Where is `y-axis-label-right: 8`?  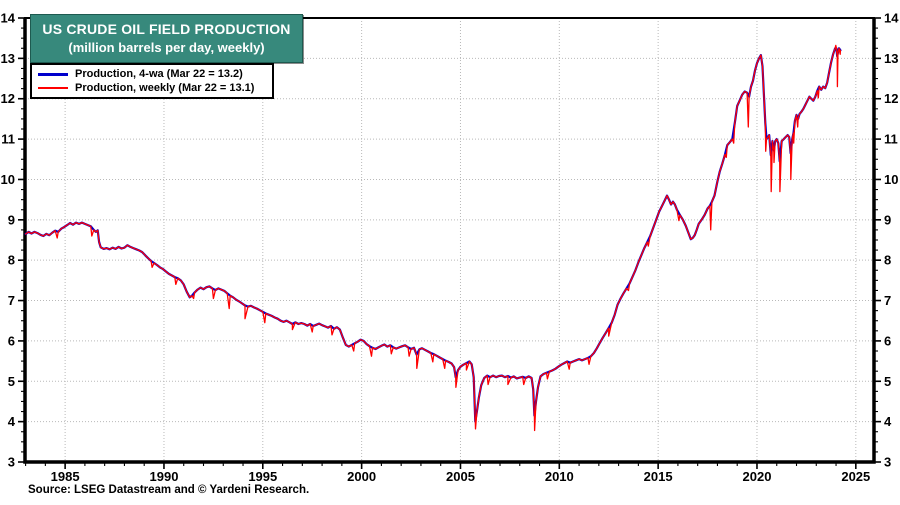 y-axis-label-right: 8 is located at coordinates (887, 260).